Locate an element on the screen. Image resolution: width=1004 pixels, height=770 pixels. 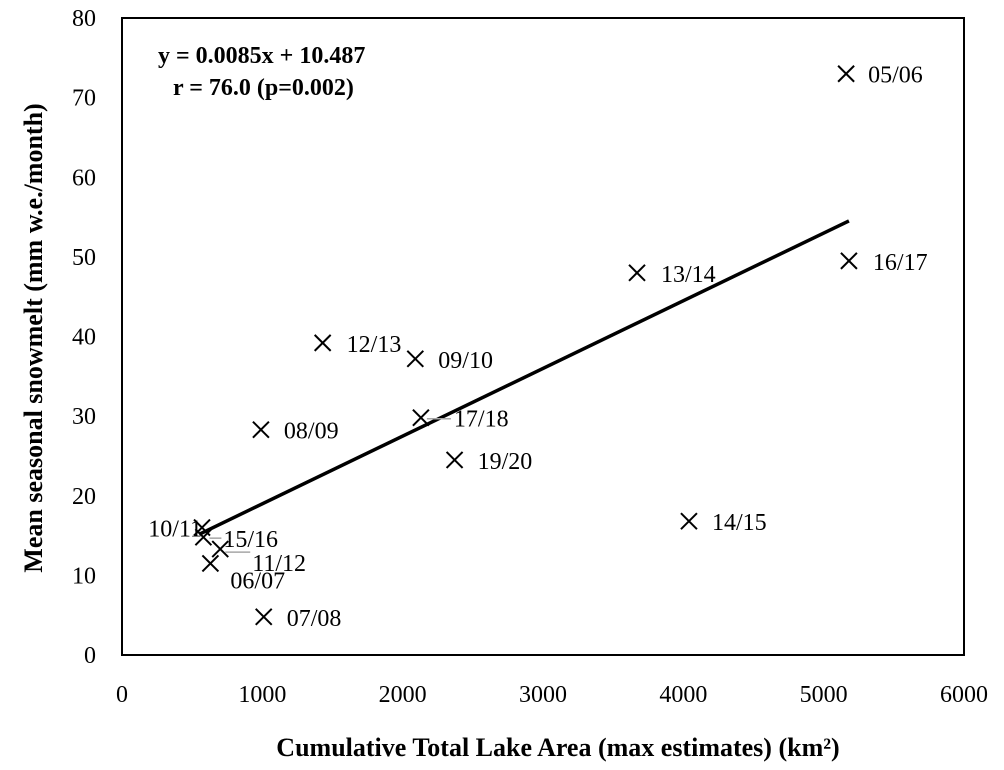
x-tick-label: 2000 is located at coordinates (403, 695).